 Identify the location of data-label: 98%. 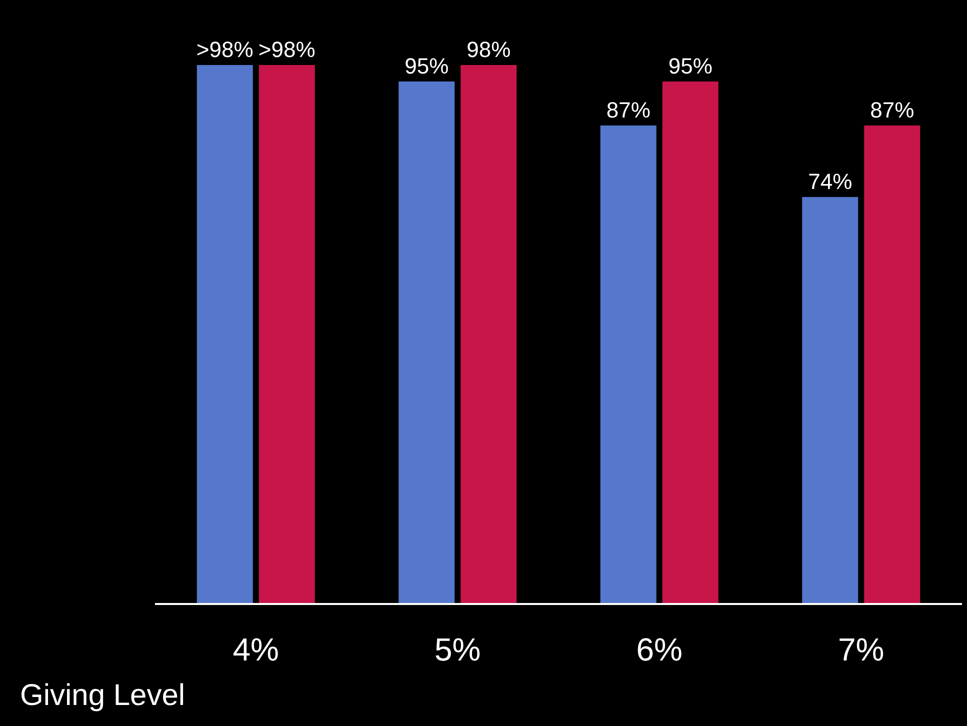
(488, 49).